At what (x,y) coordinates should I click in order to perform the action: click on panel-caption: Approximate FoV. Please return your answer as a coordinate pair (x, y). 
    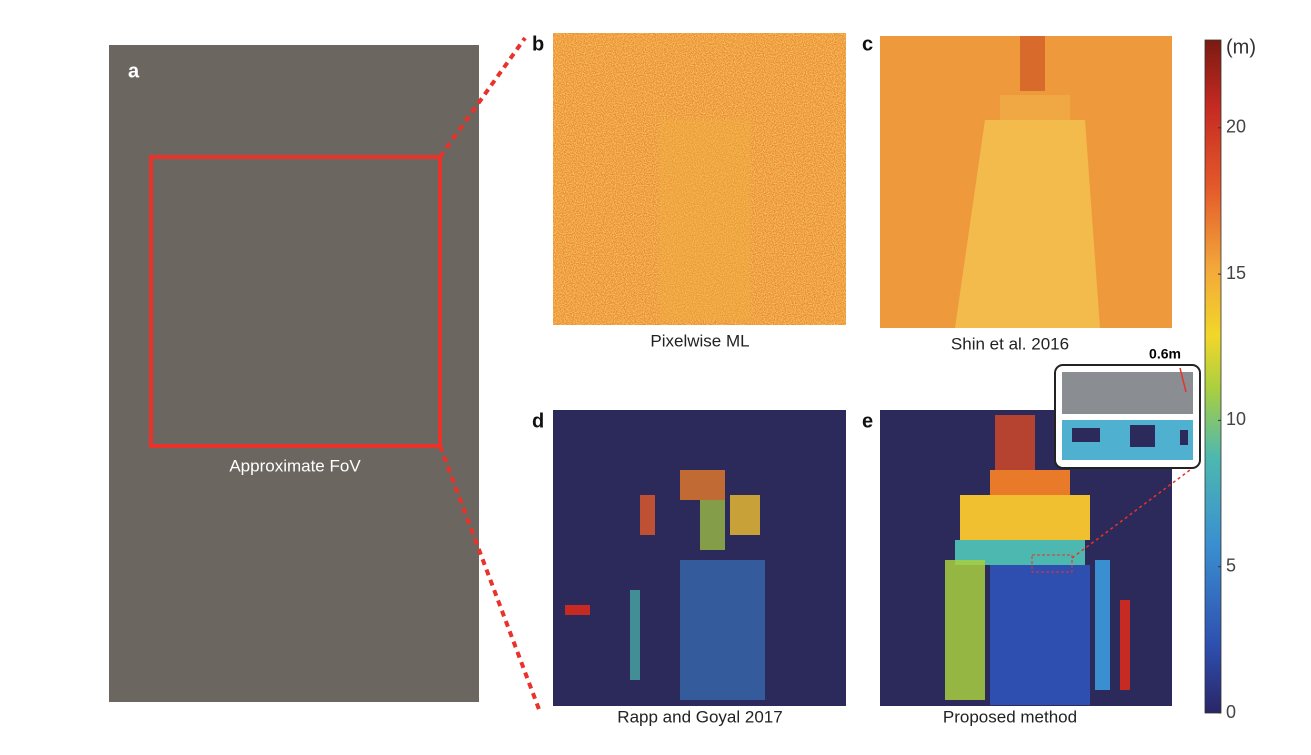
    Looking at the image, I should click on (295, 465).